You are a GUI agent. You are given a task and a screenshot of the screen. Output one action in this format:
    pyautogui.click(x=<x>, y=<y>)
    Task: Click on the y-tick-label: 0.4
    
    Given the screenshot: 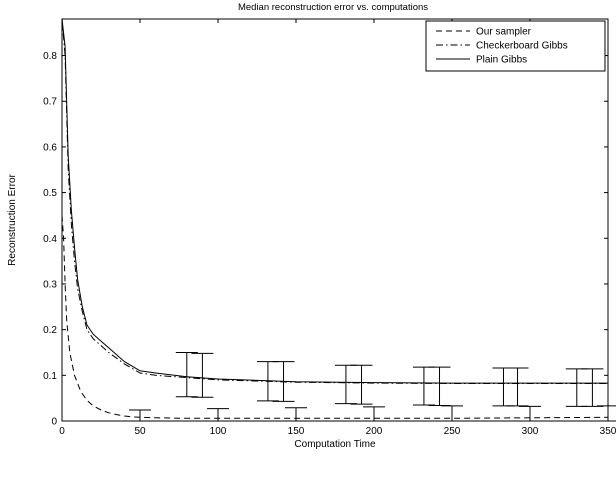 What is the action you would take?
    pyautogui.click(x=50, y=239)
    